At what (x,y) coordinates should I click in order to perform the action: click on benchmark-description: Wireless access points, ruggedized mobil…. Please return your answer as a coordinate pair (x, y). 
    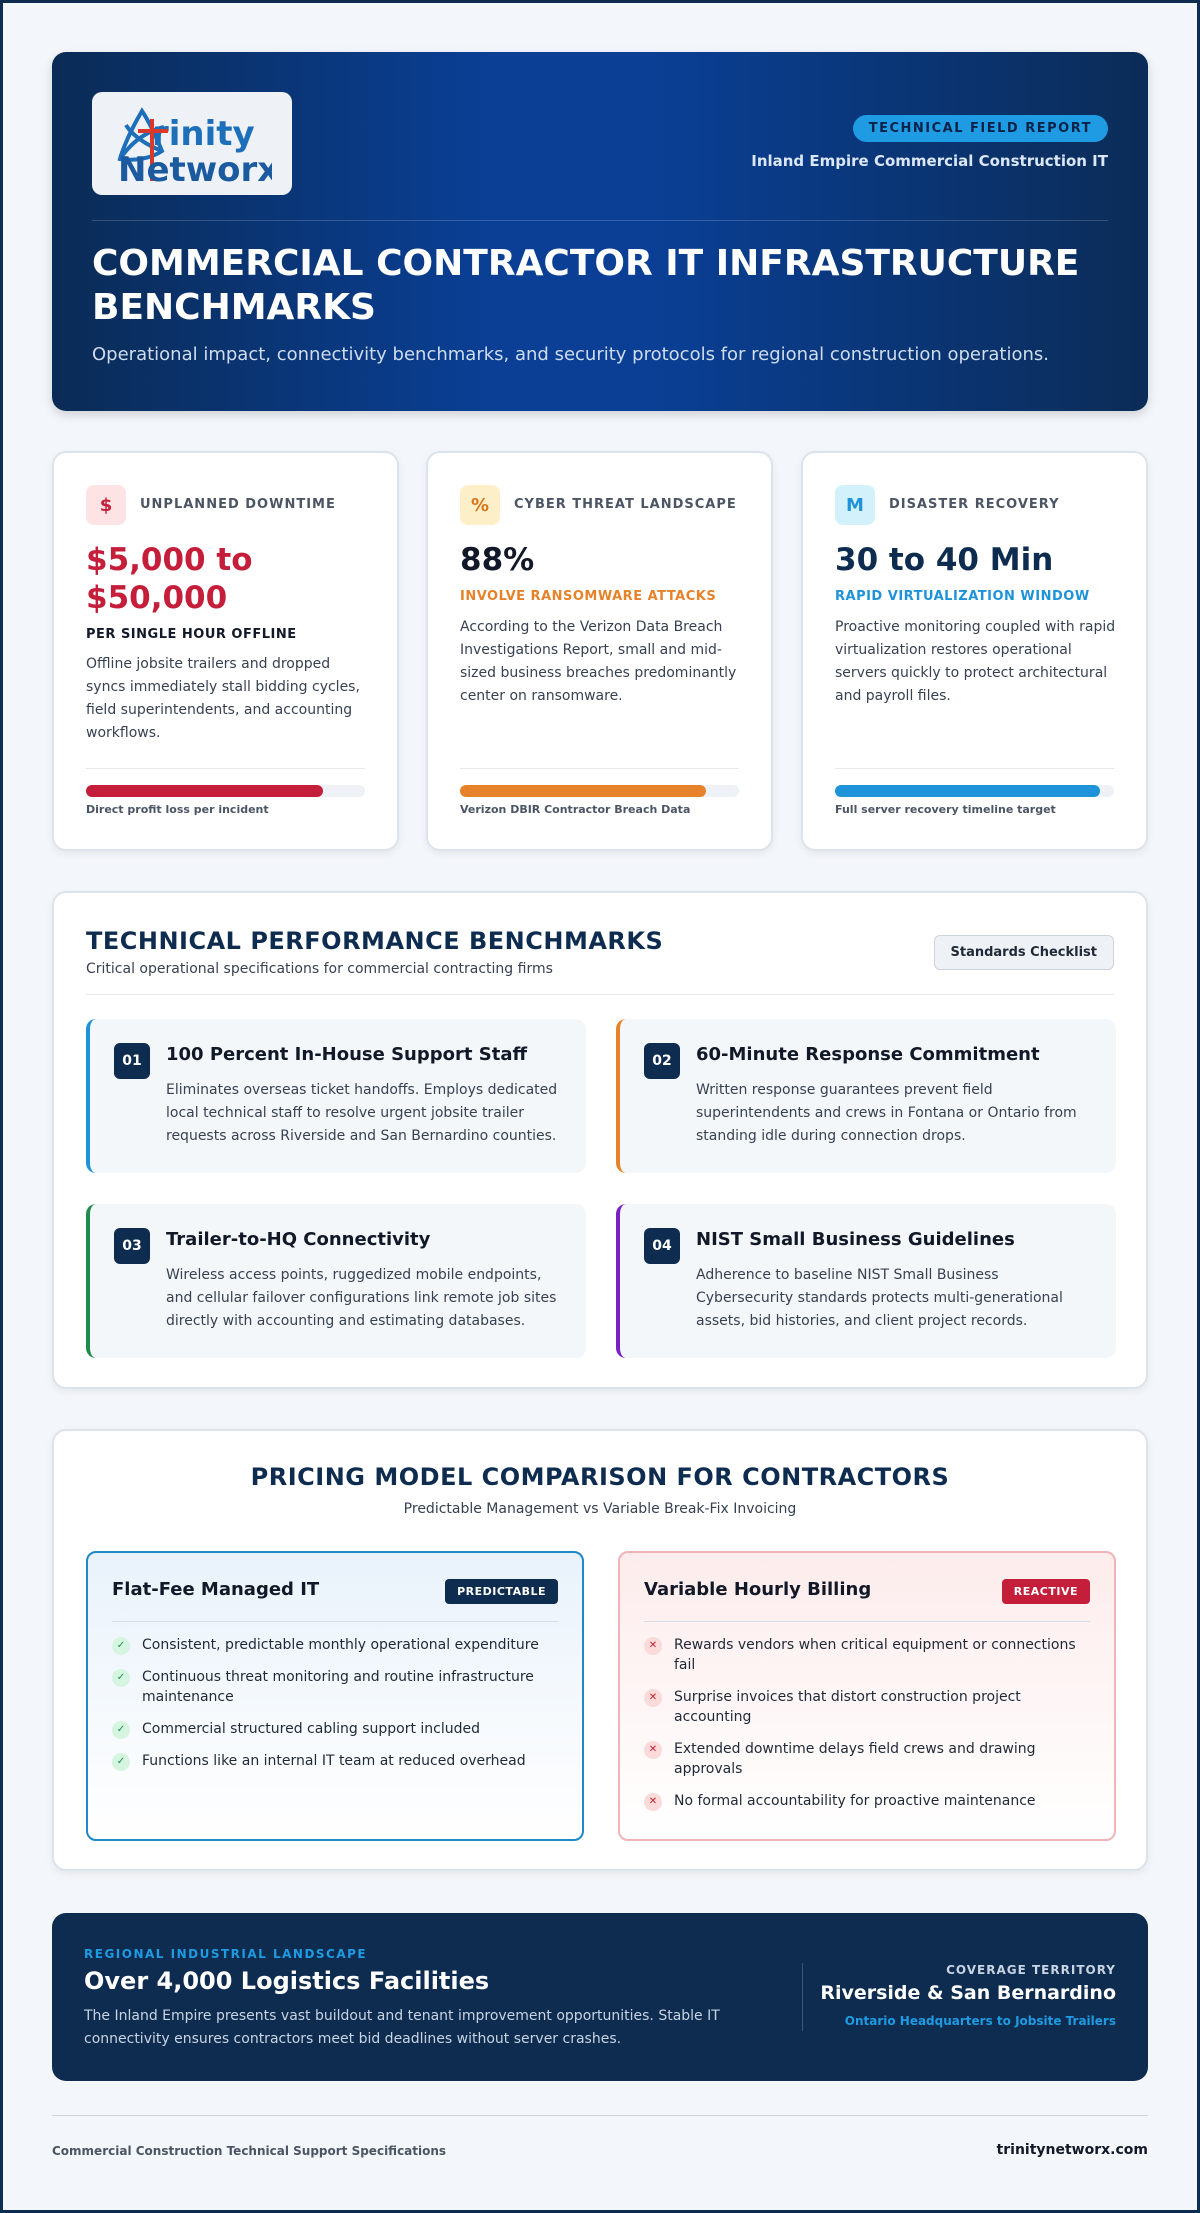
    Looking at the image, I should click on (361, 1298).